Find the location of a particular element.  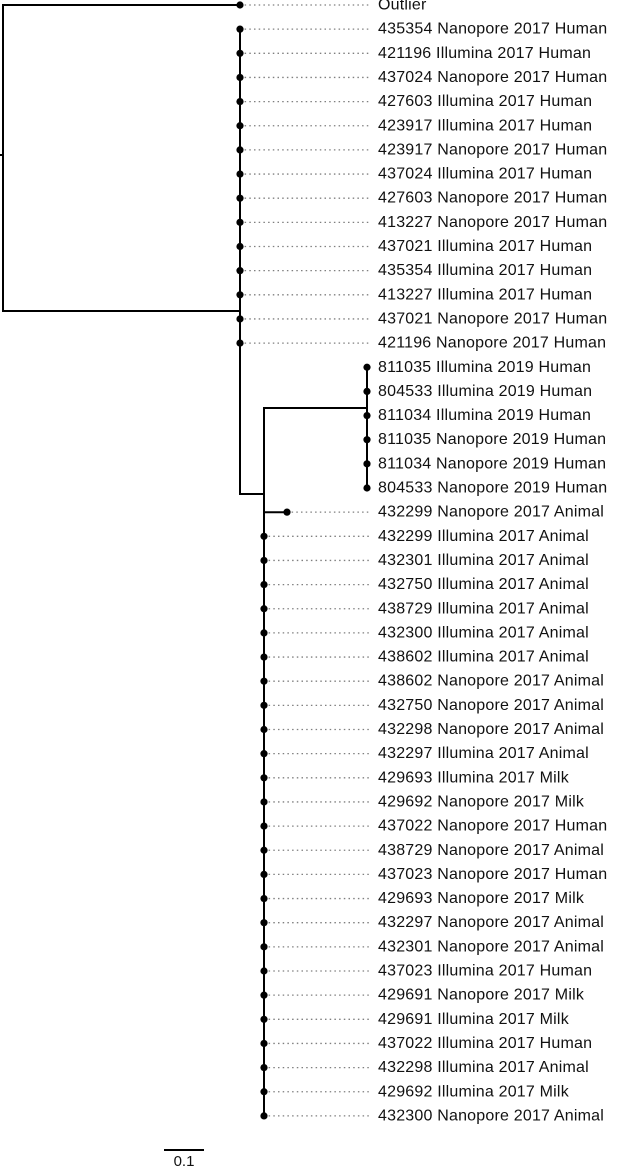

tip-label: 429691 Nanopore 2017 Milk is located at coordinates (481, 995).